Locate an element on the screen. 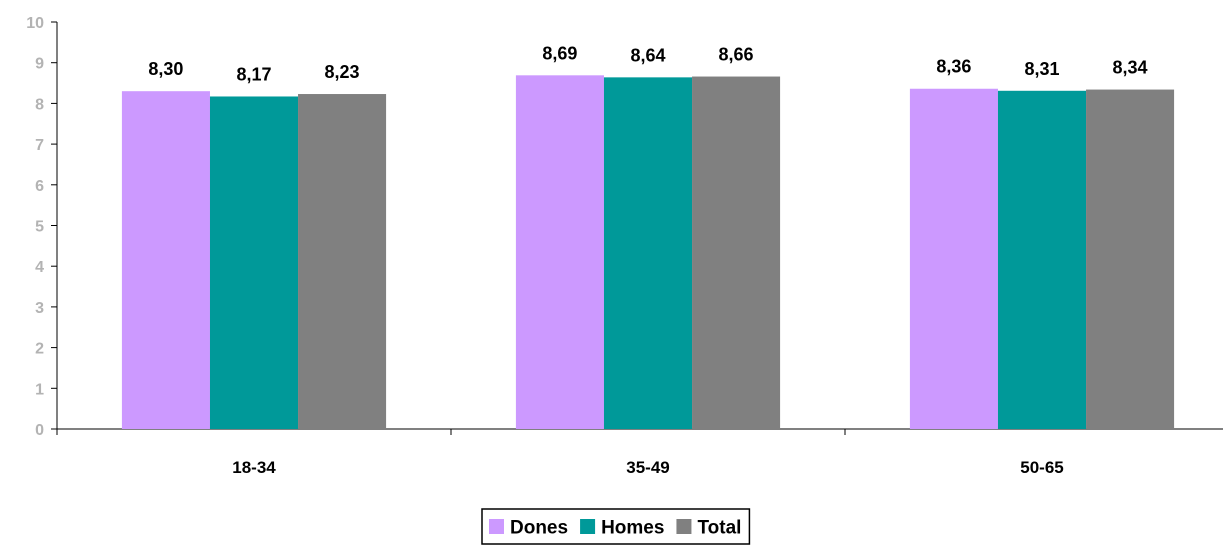 The height and width of the screenshot is (552, 1223). y-tick-label: 8 is located at coordinates (39, 104).